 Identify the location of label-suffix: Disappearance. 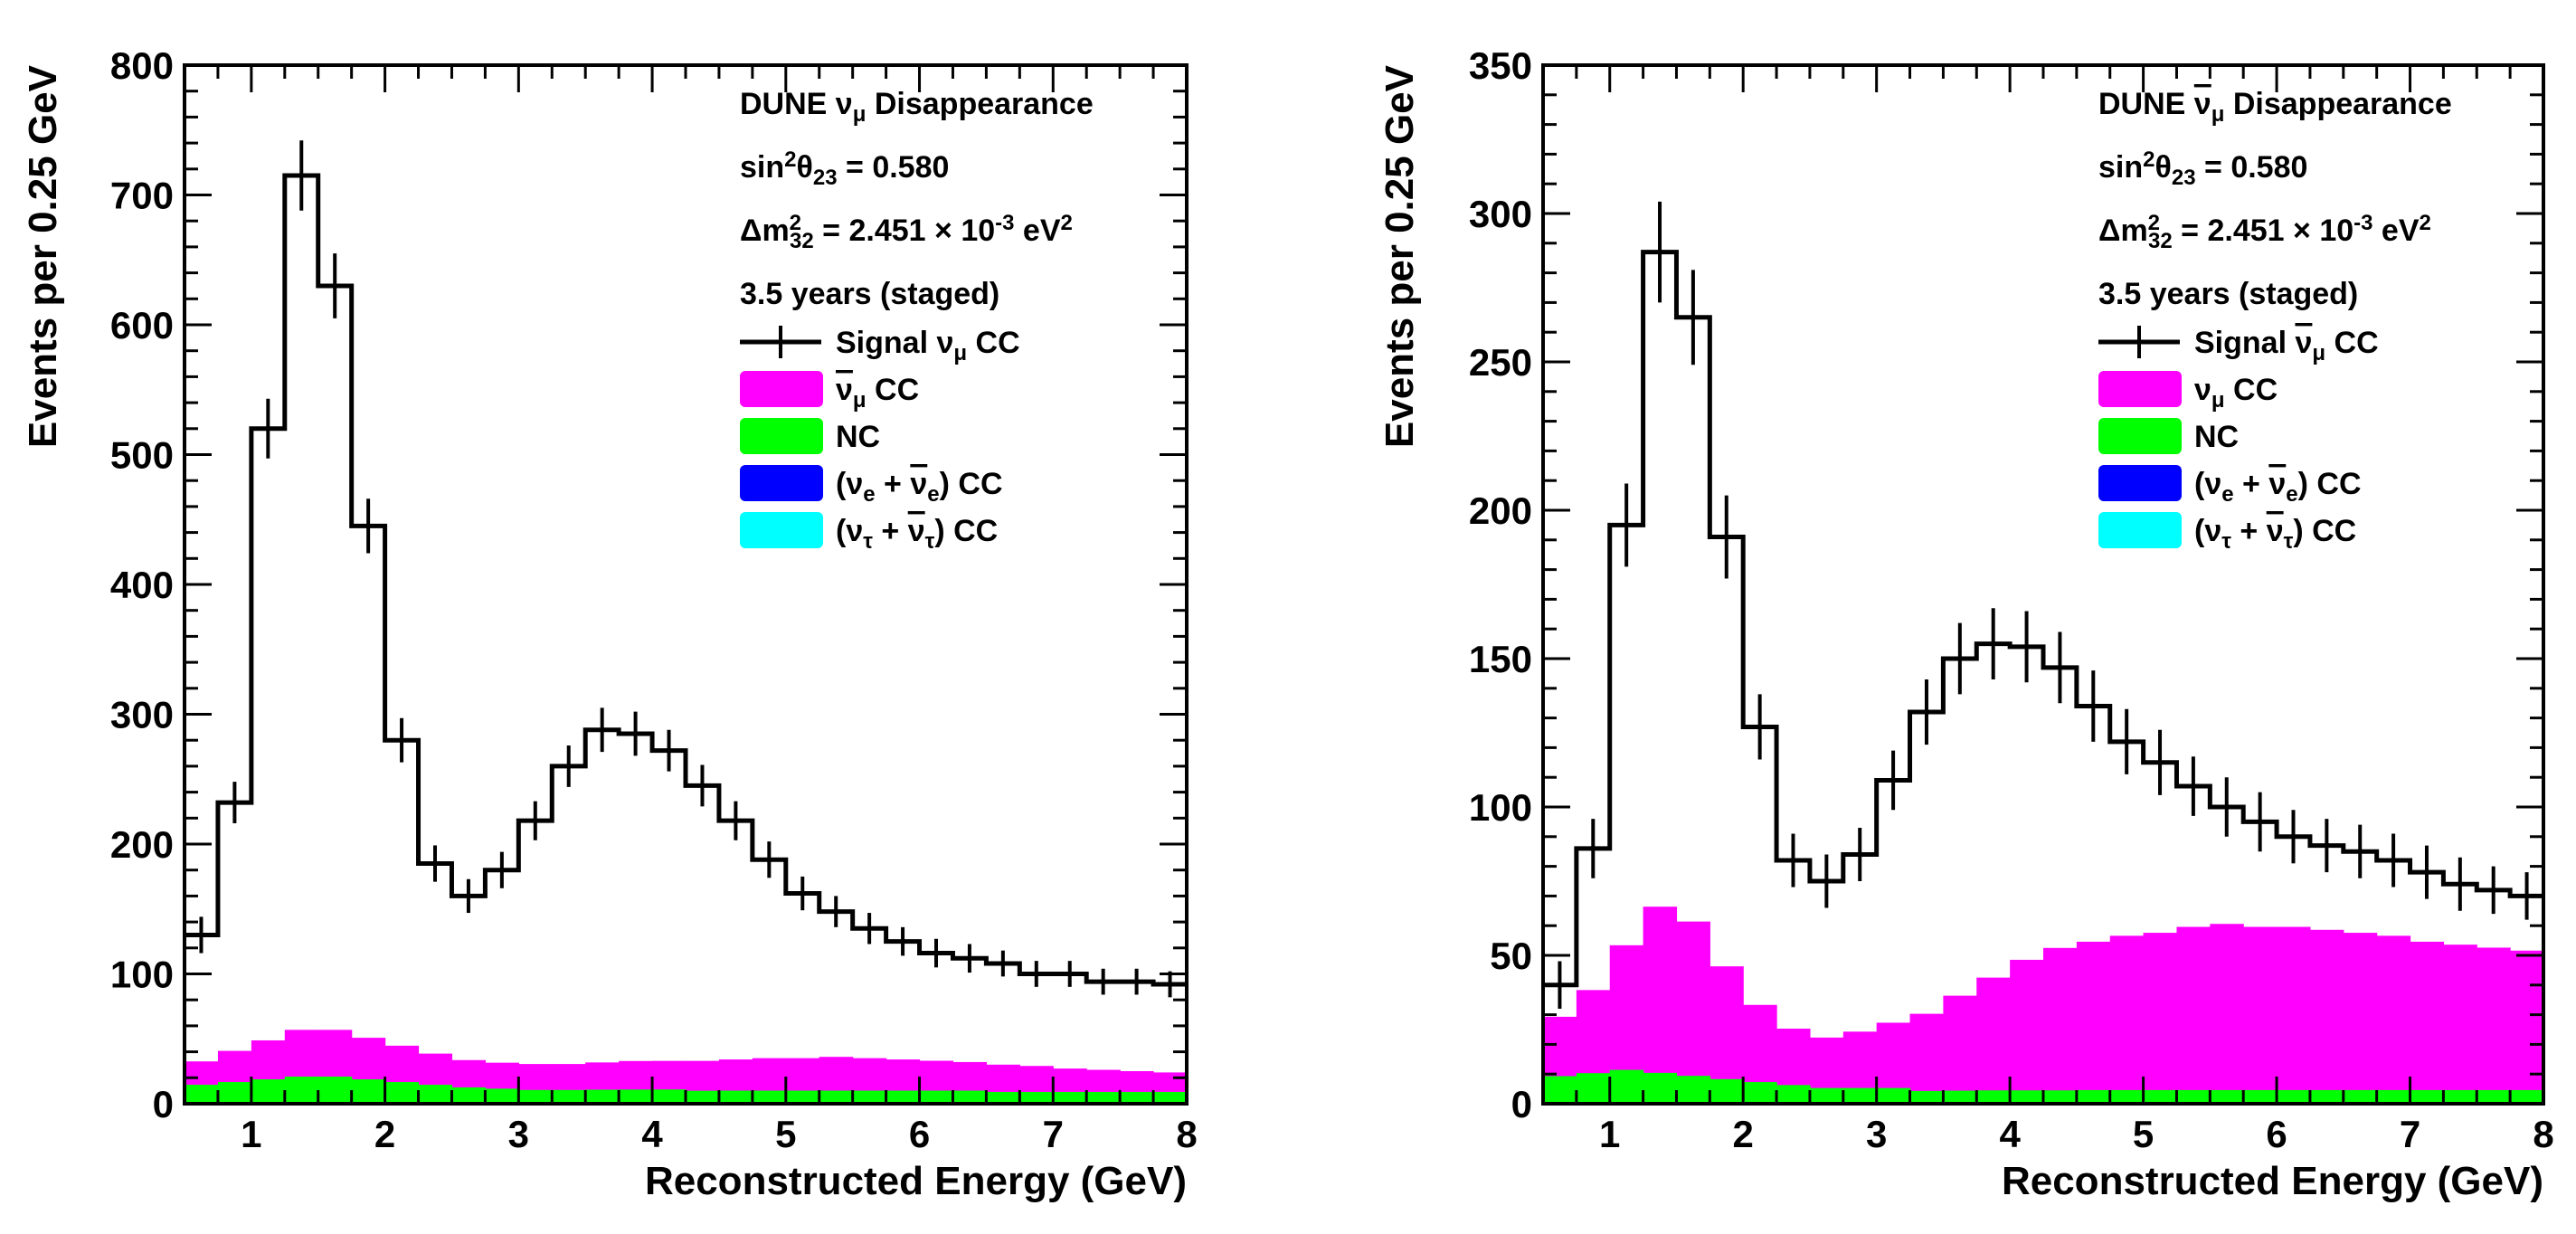
(2338, 104).